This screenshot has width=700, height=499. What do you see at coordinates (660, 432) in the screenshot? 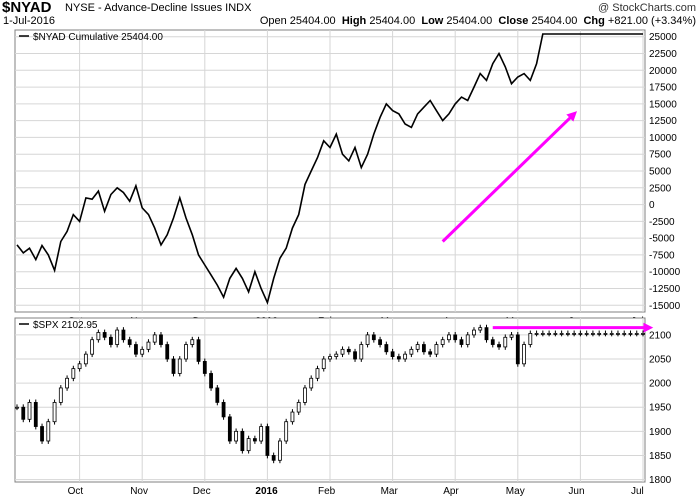
I see `y-tick-label: 1900` at bounding box center [660, 432].